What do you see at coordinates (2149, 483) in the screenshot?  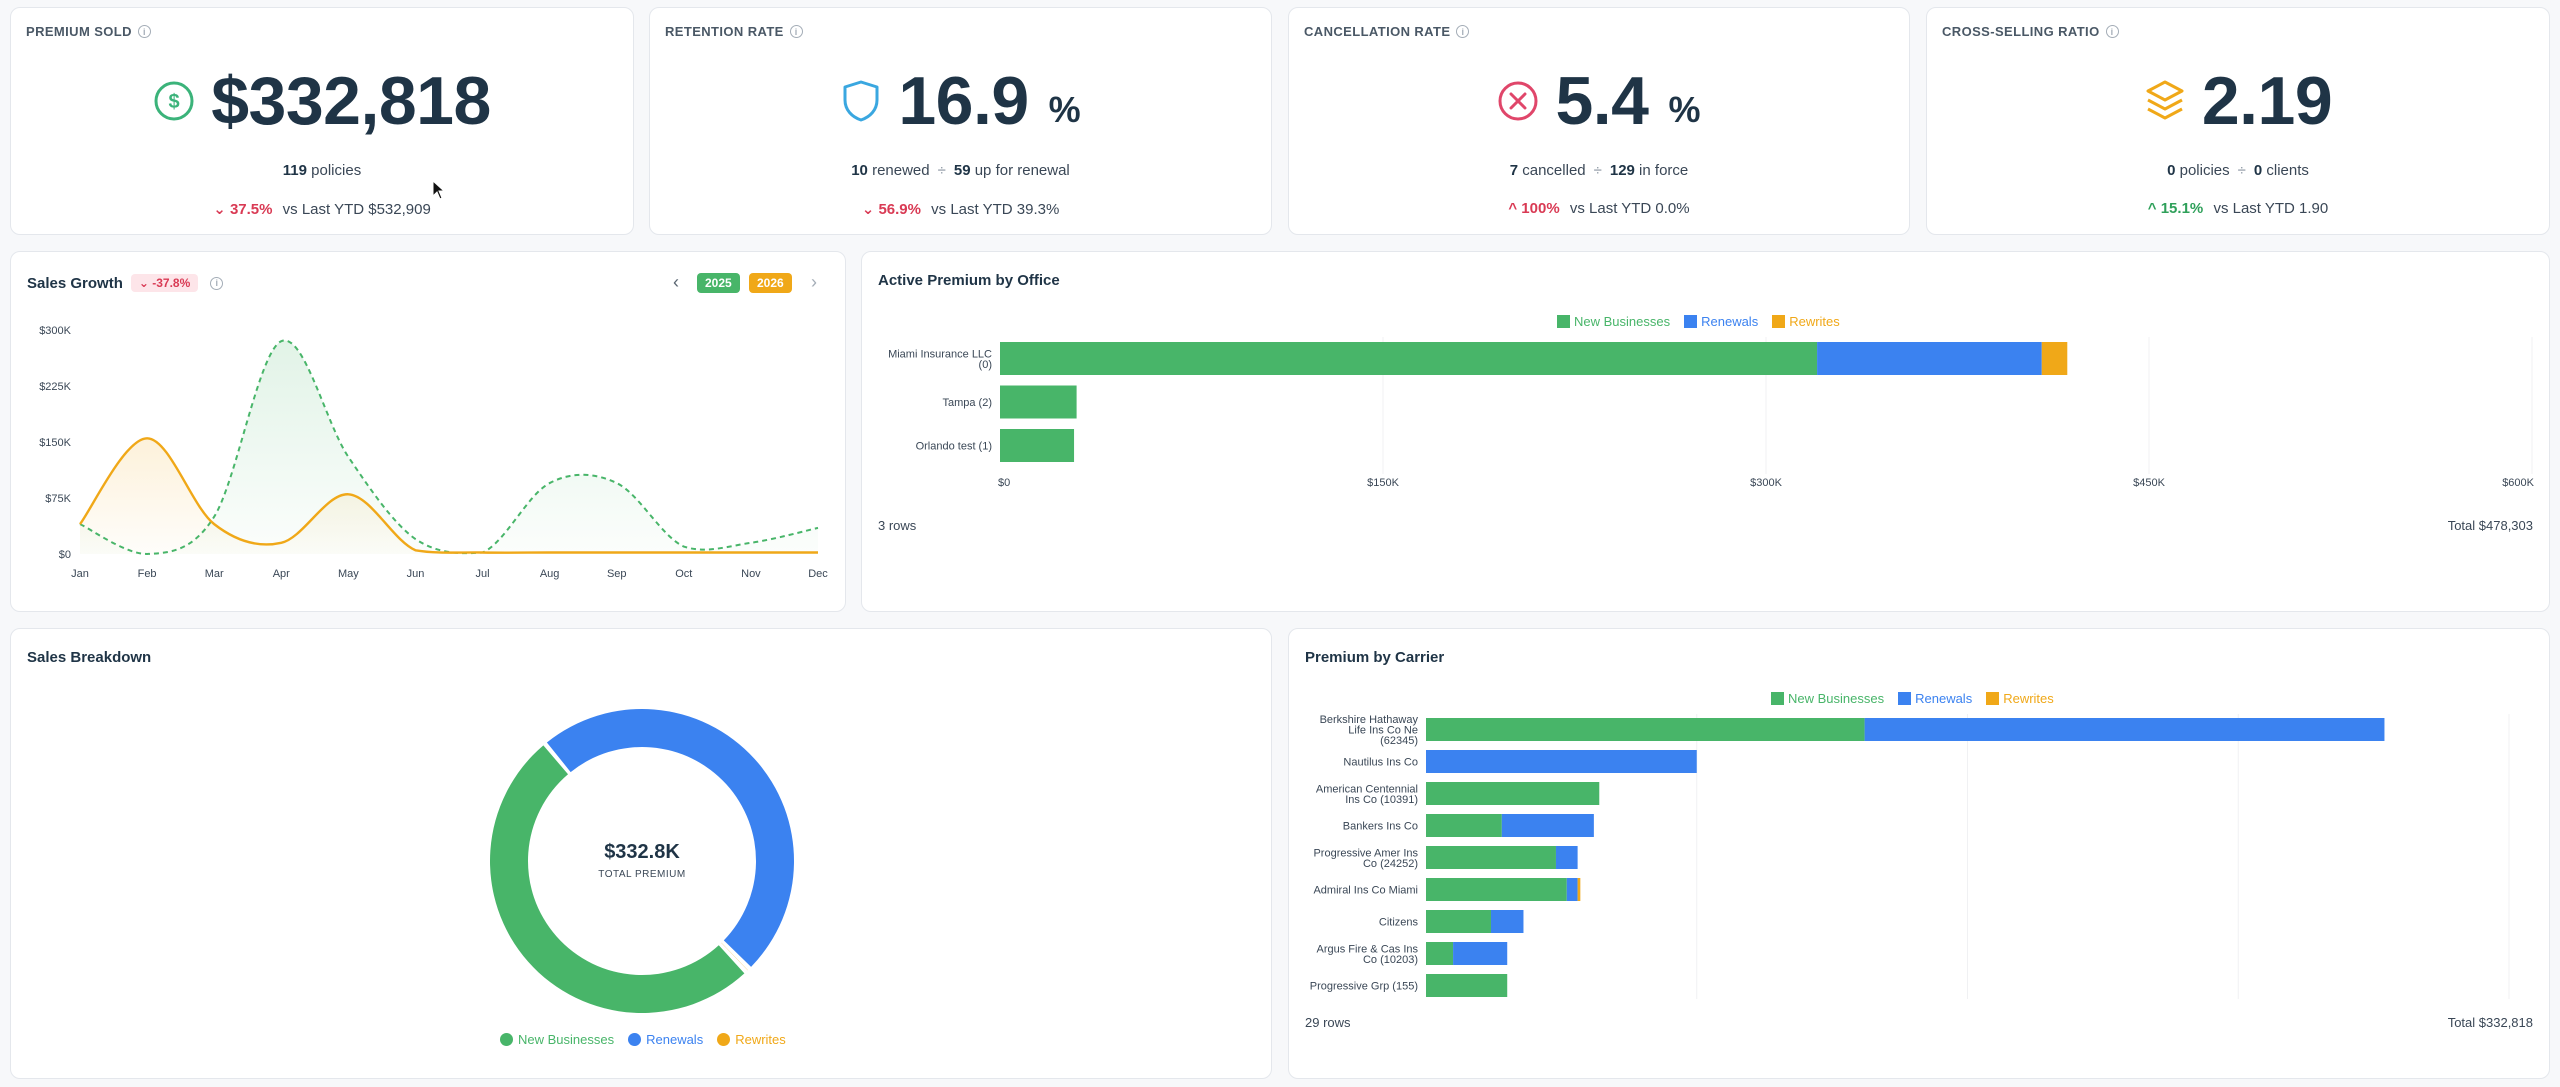 I see `x-tick-label: $450K` at bounding box center [2149, 483].